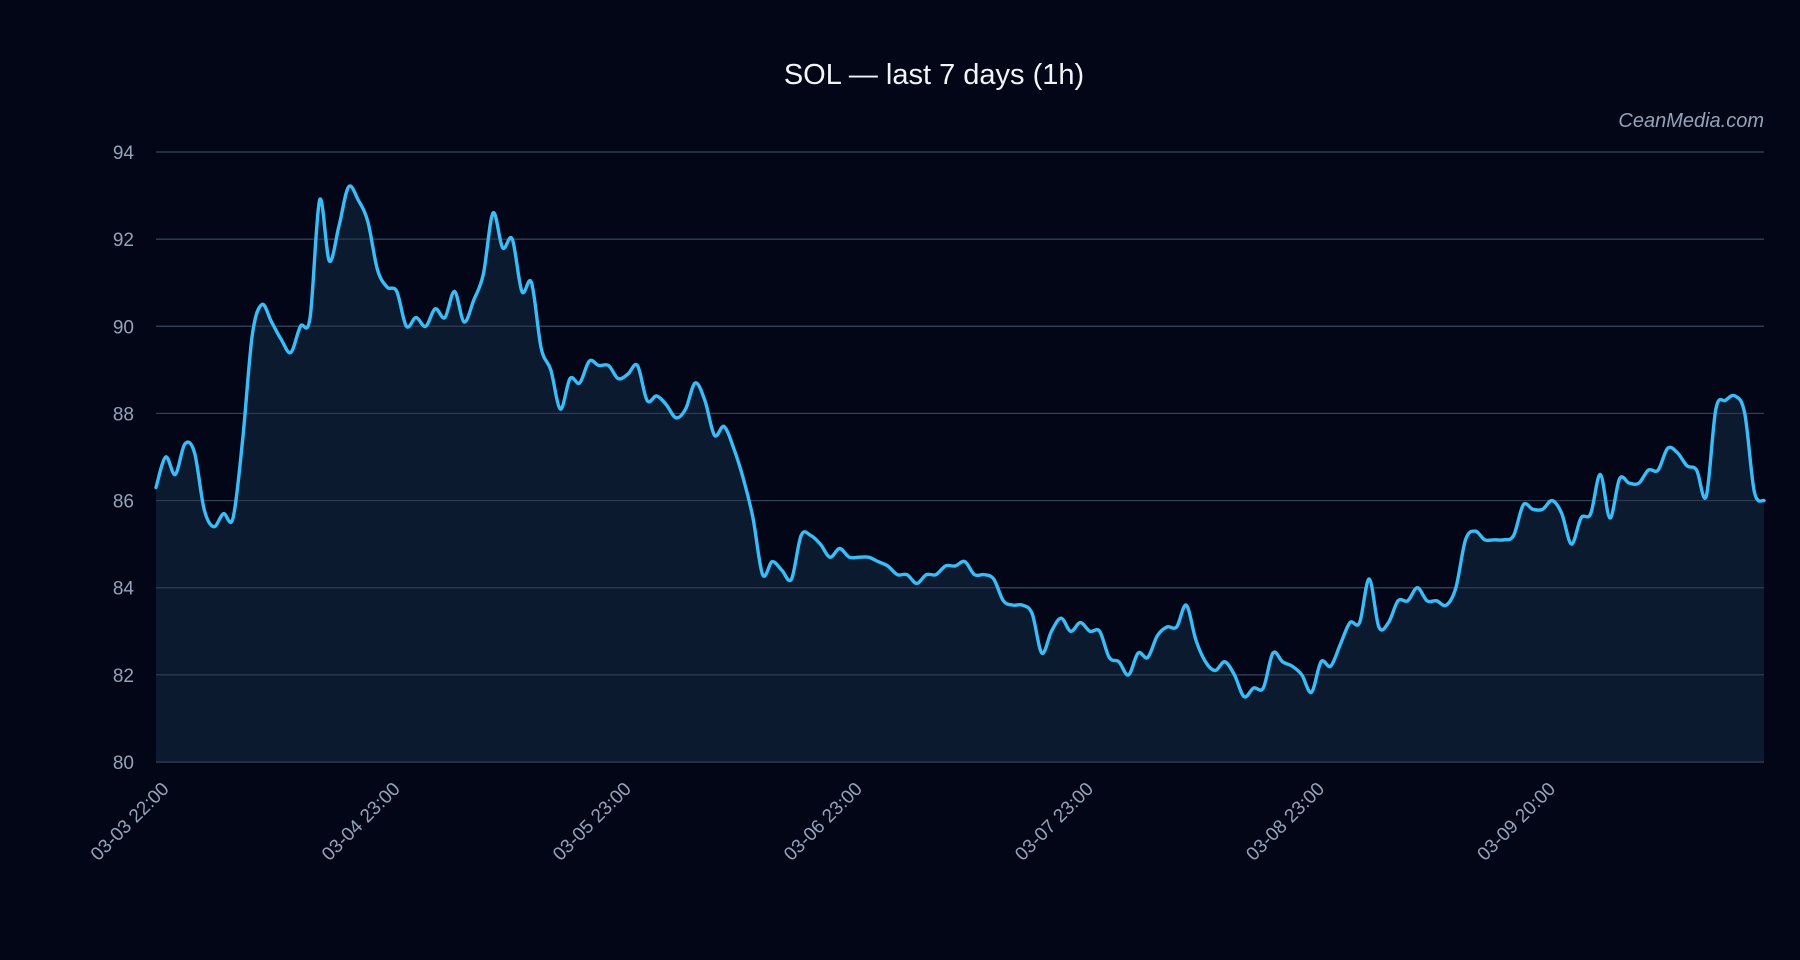 The image size is (1800, 960). I want to click on y-tick-label: 90, so click(123, 327).